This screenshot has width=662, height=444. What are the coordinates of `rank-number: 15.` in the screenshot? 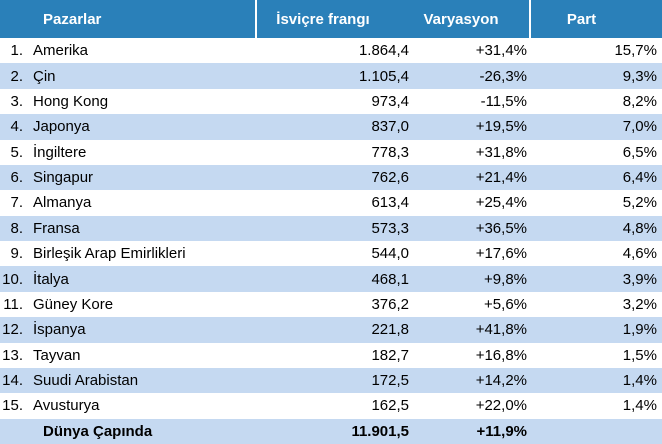 It's located at (12, 406).